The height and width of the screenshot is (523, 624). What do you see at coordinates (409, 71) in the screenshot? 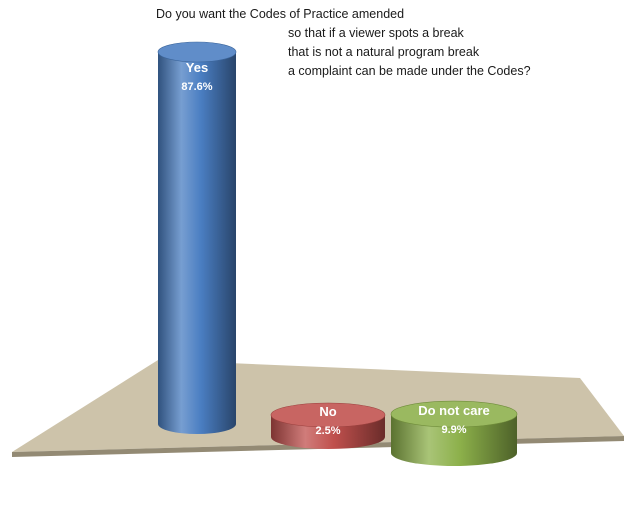
I see `chart-title-line-4: a complaint can be made under the Codes?` at bounding box center [409, 71].